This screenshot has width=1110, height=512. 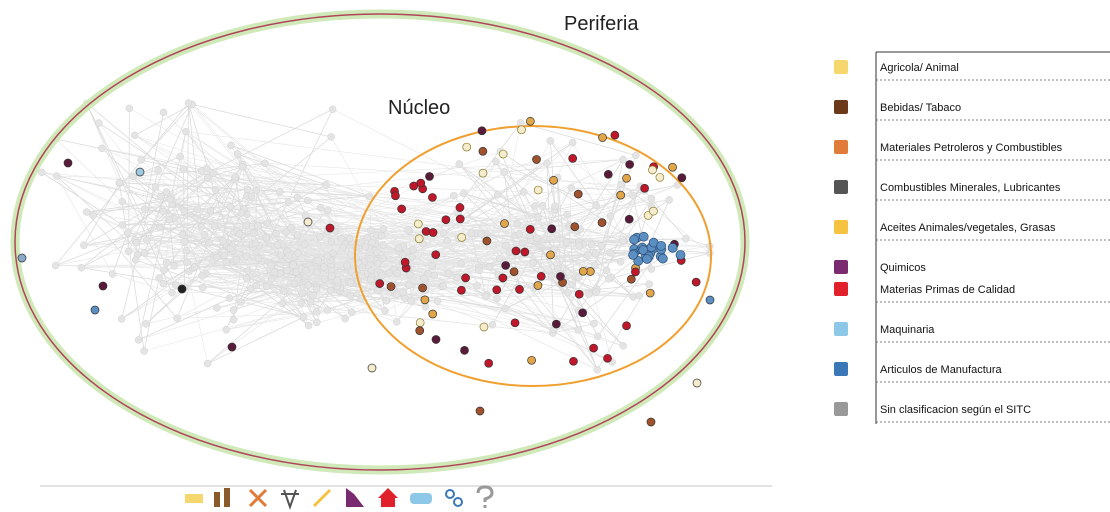 What do you see at coordinates (903, 268) in the screenshot?
I see `legend-label: Quimicos` at bounding box center [903, 268].